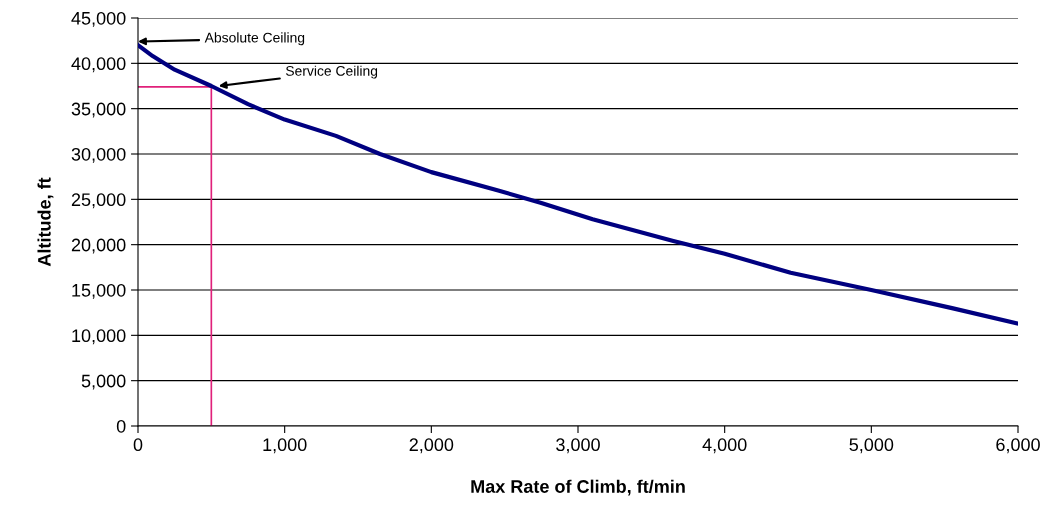 The height and width of the screenshot is (516, 1049). What do you see at coordinates (98, 19) in the screenshot?
I see `y-tick-label: 45,000` at bounding box center [98, 19].